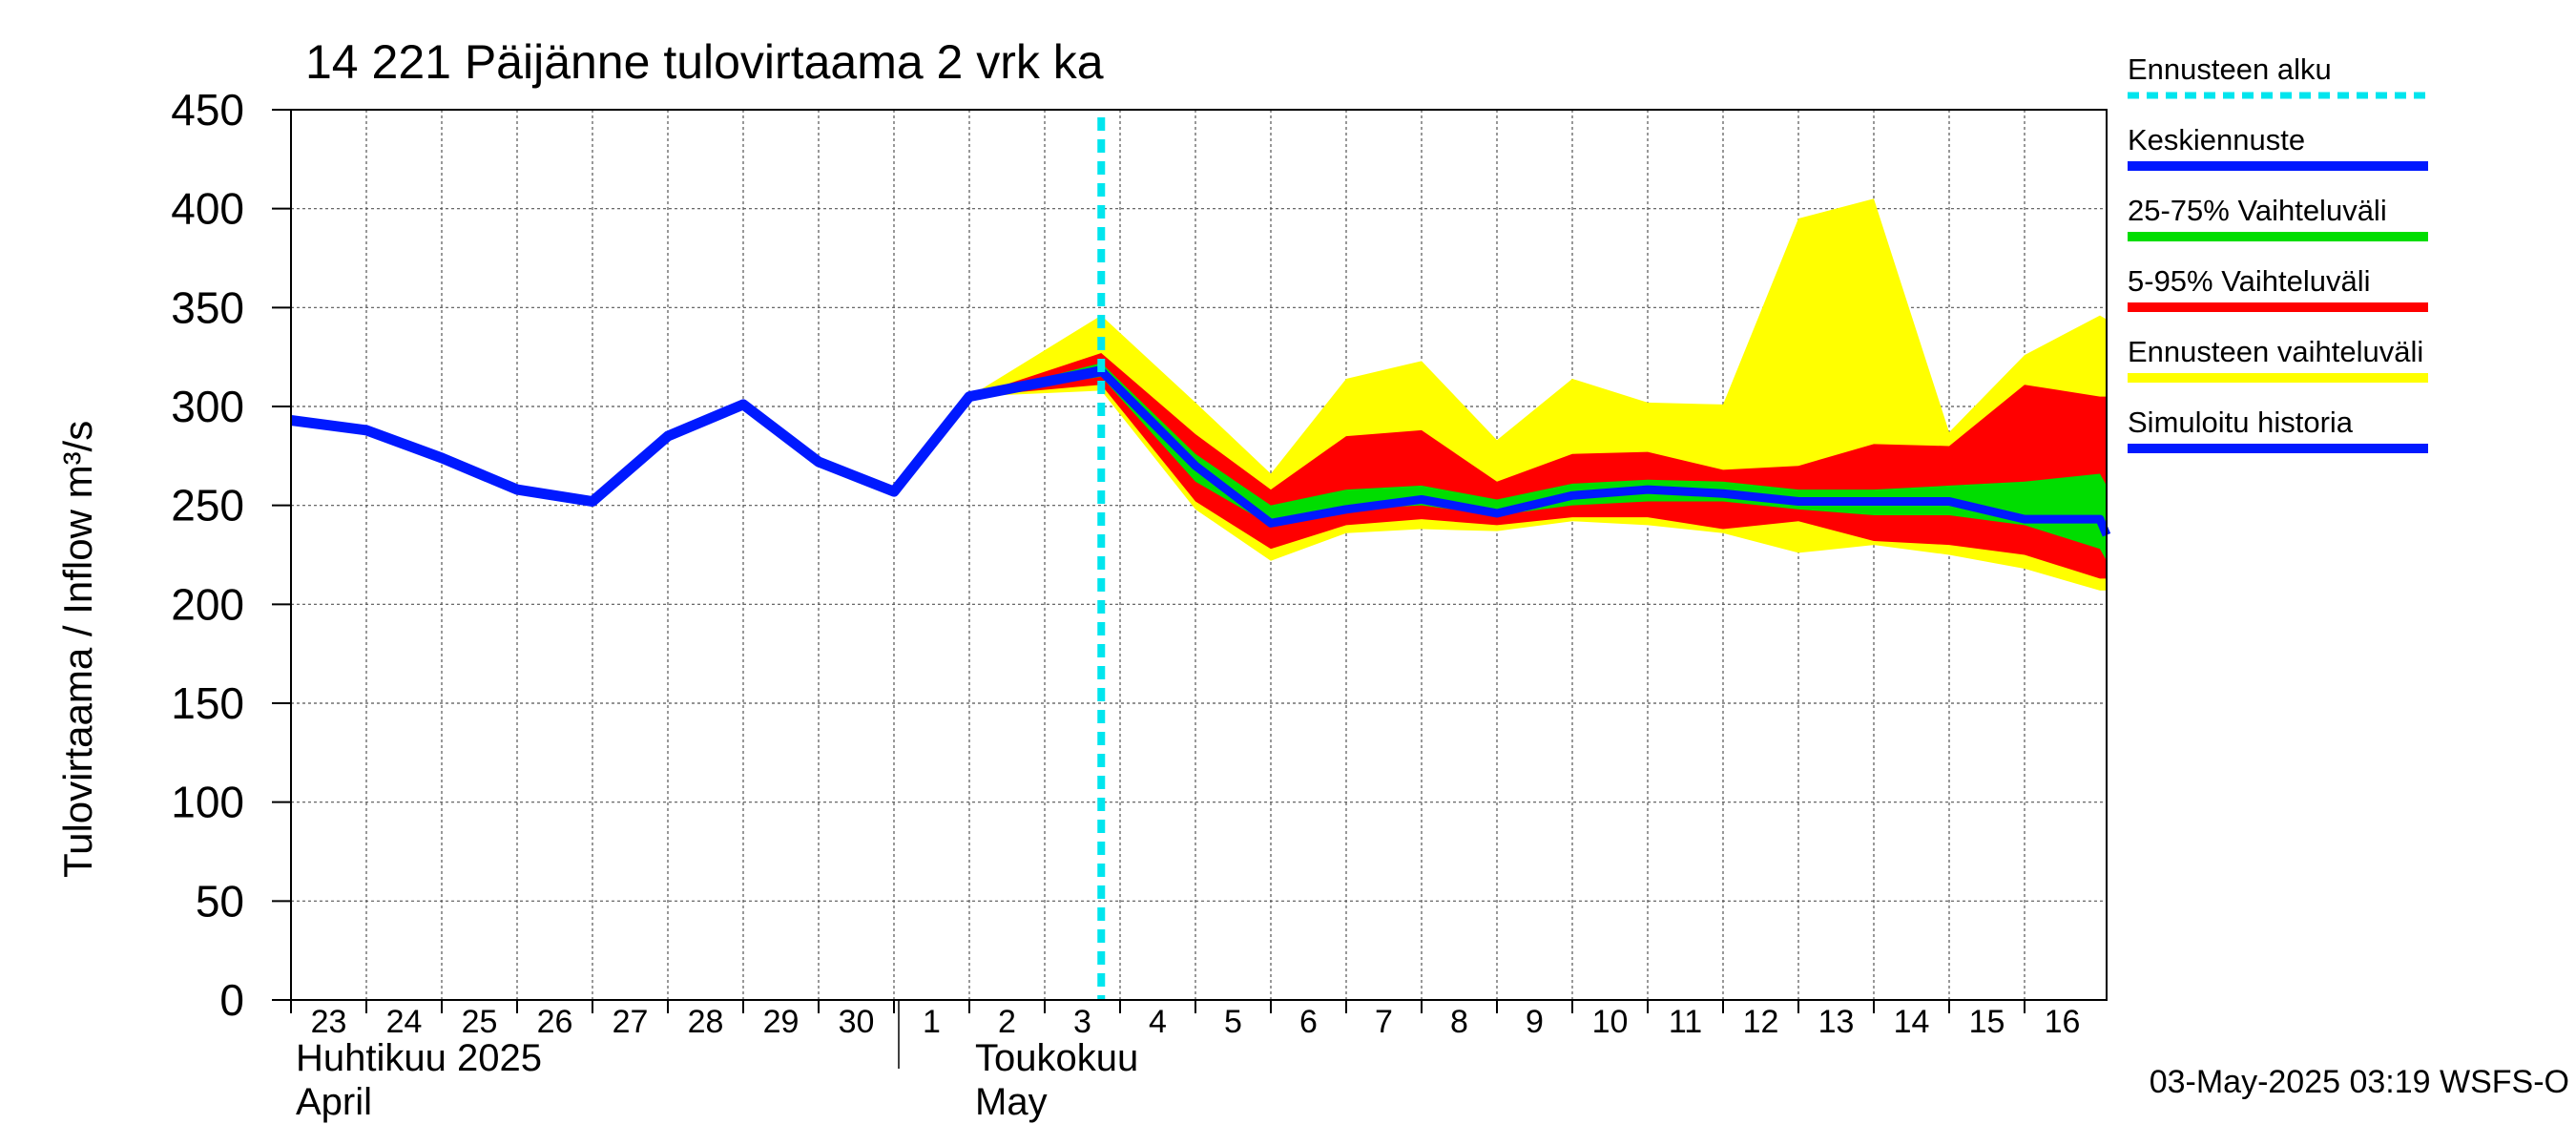  I want to click on month-may-en-label: May, so click(1011, 1102).